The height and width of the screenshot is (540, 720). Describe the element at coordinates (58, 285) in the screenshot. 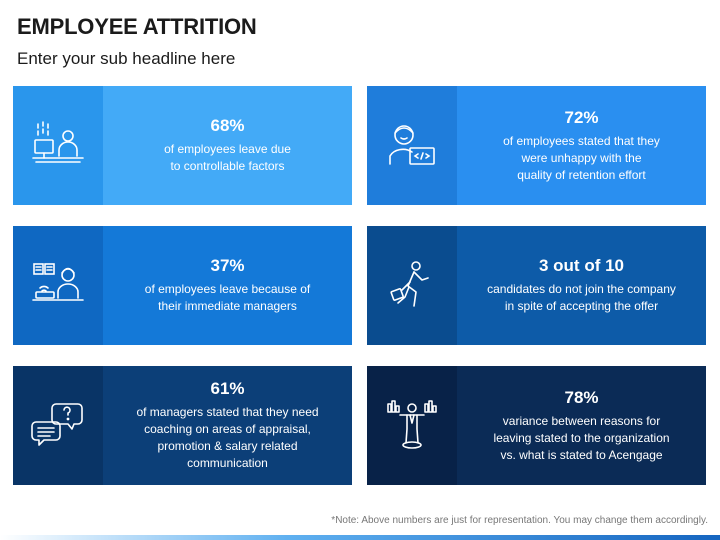

I see `remote-worker-icon` at that location.